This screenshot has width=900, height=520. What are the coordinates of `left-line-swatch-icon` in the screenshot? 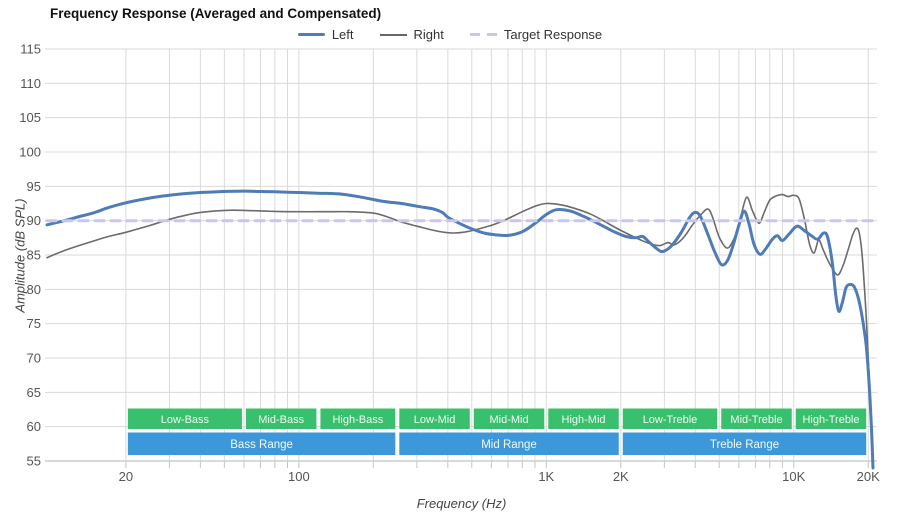 It's located at (311, 34).